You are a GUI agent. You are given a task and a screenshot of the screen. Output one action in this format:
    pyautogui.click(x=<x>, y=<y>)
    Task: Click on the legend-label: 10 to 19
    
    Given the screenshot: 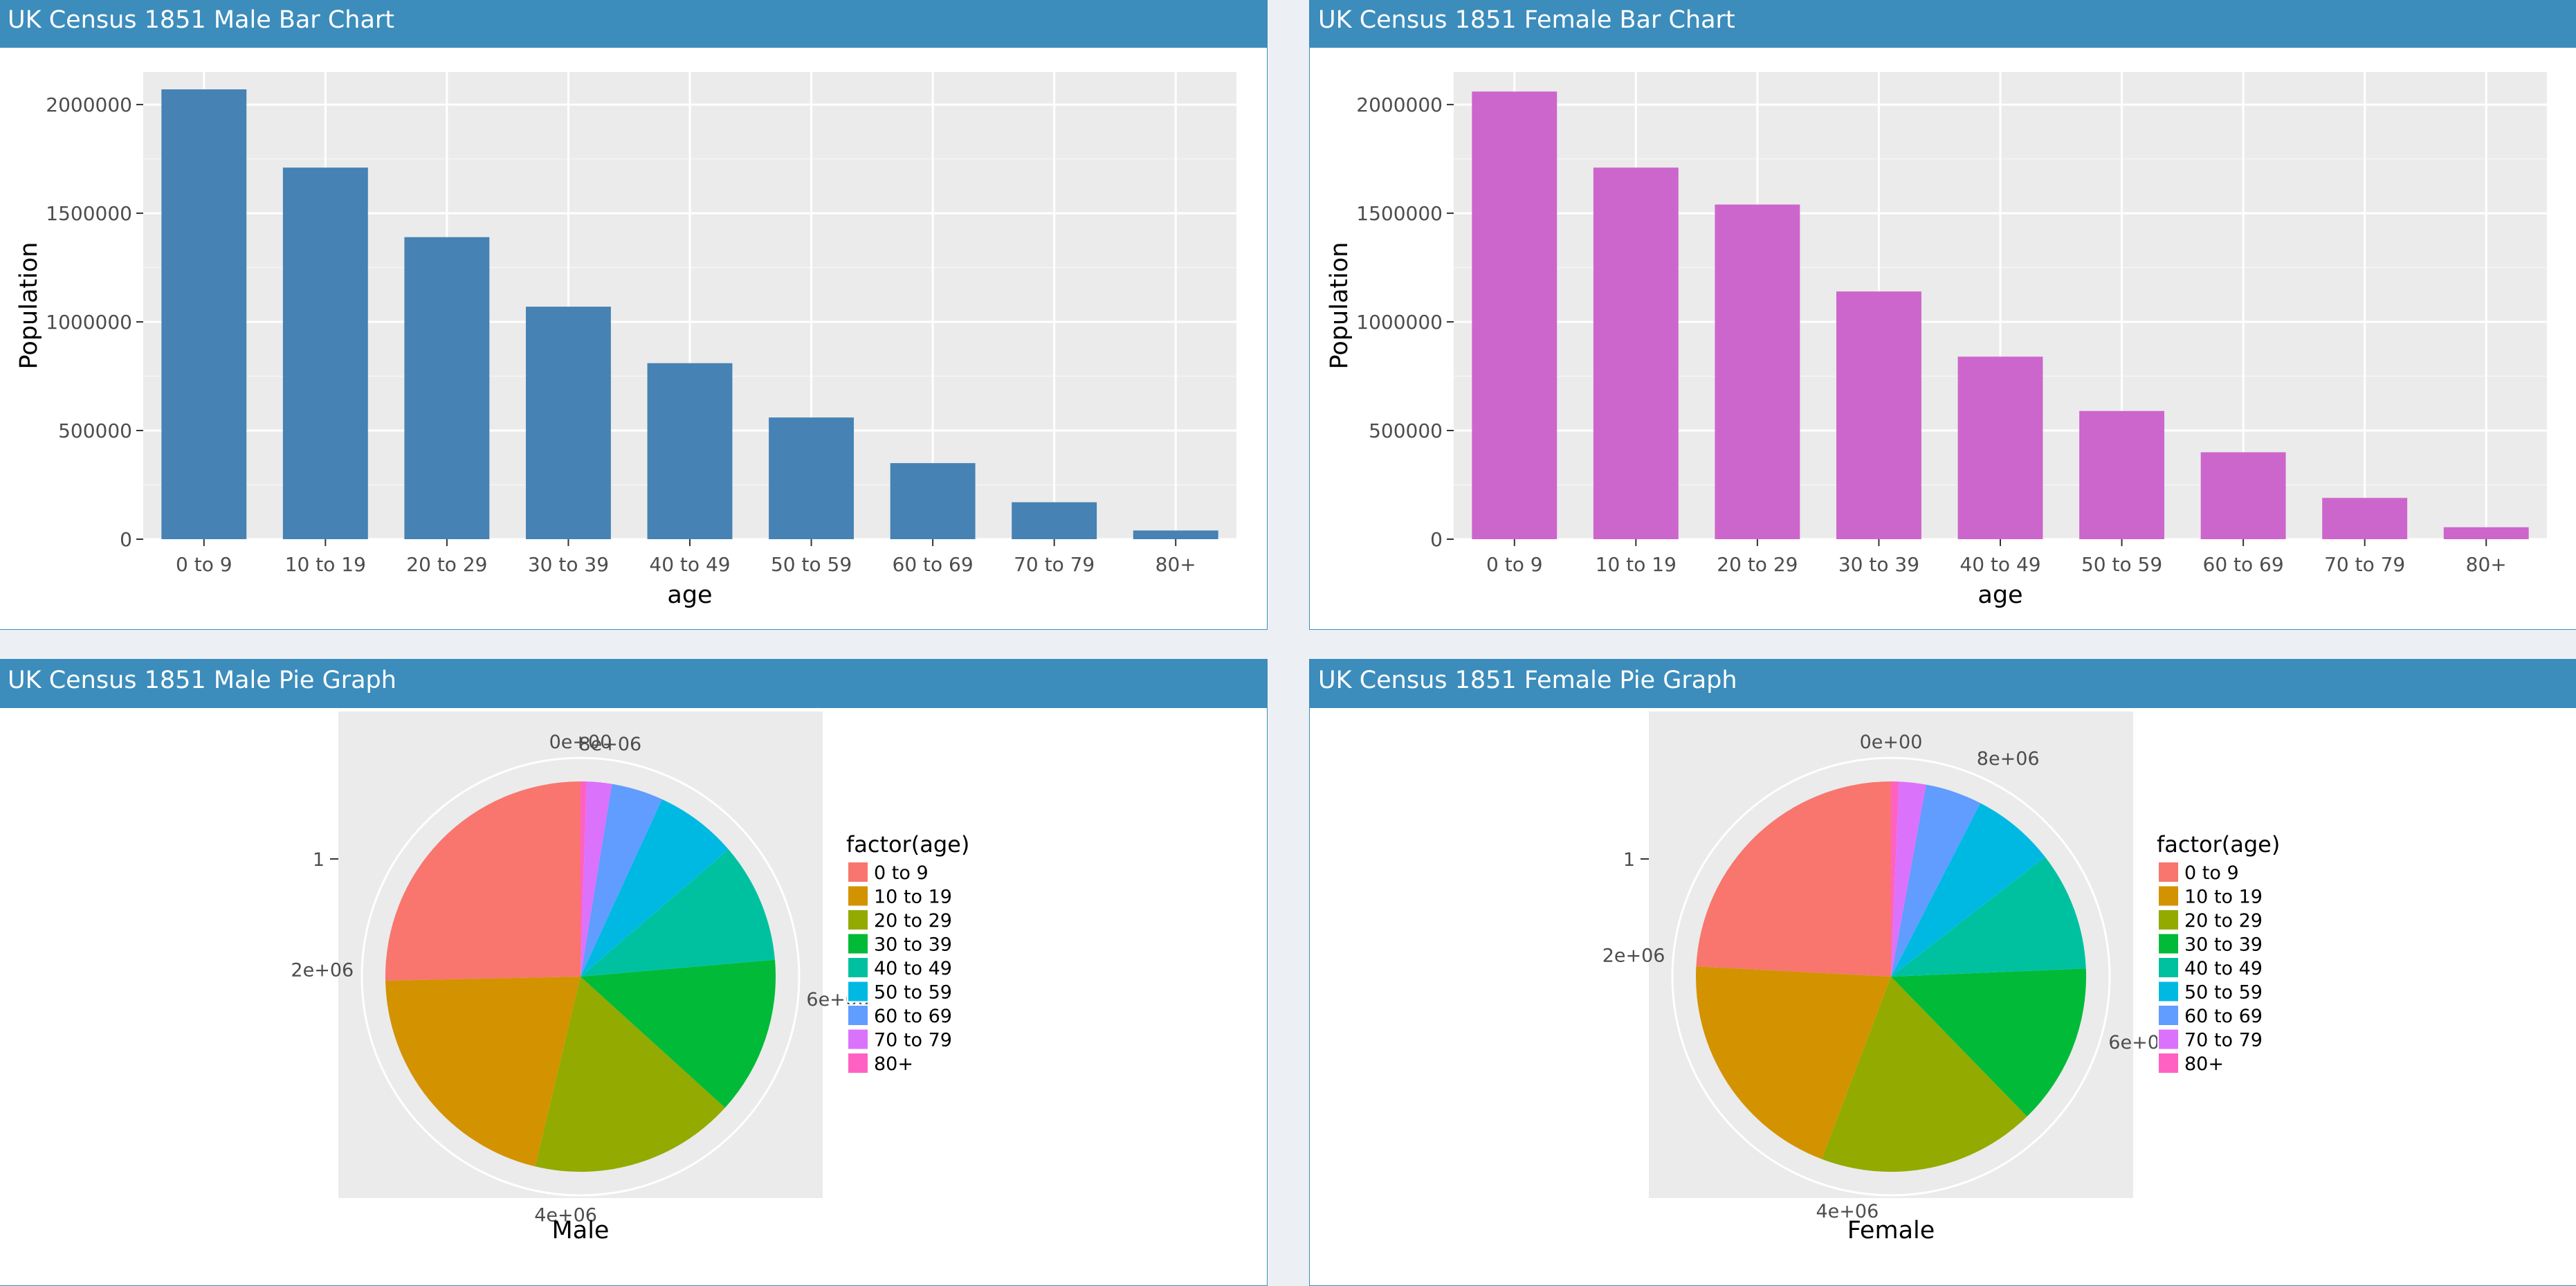 What is the action you would take?
    pyautogui.click(x=2224, y=897)
    